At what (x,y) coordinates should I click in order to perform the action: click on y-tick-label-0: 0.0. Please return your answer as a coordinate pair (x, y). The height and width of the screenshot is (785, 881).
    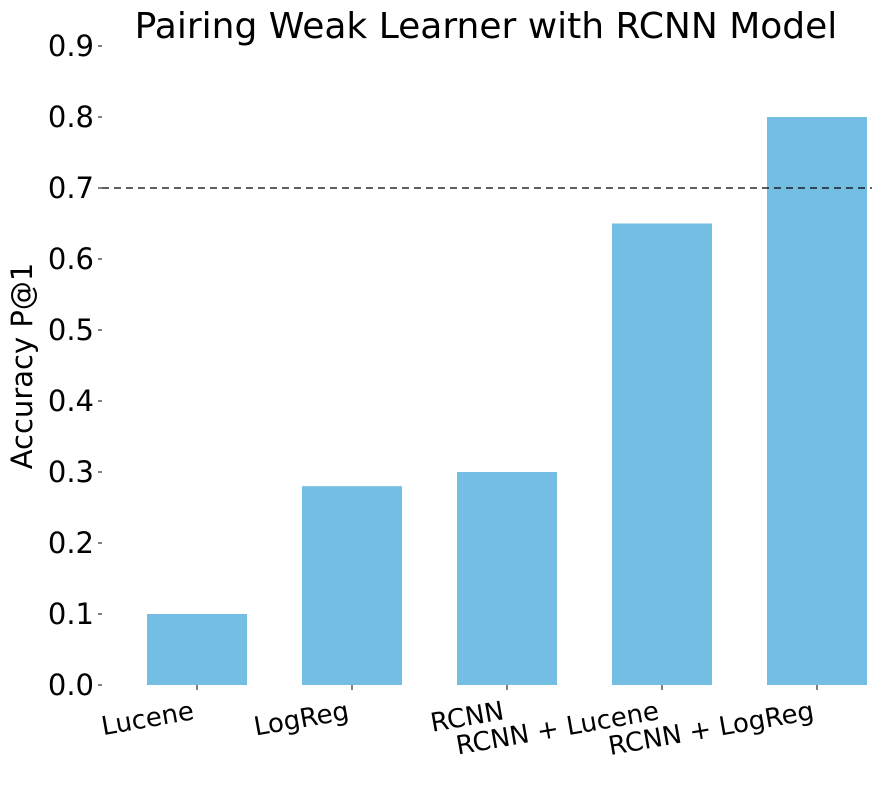
    Looking at the image, I should click on (71, 685).